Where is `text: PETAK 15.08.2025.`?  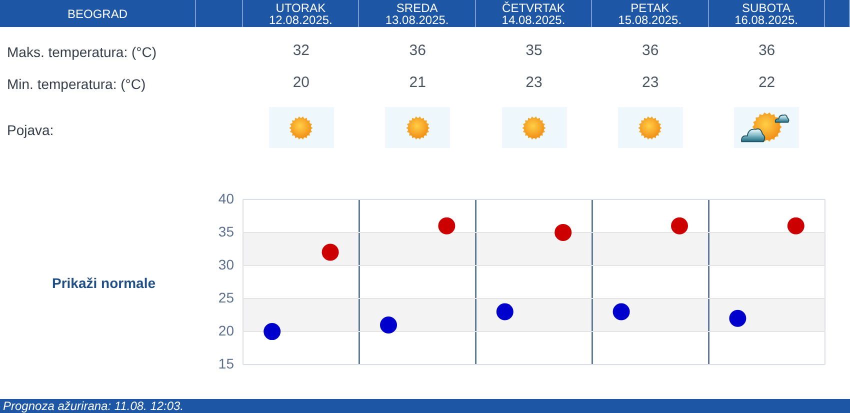 text: PETAK 15.08.2025. is located at coordinates (650, 13).